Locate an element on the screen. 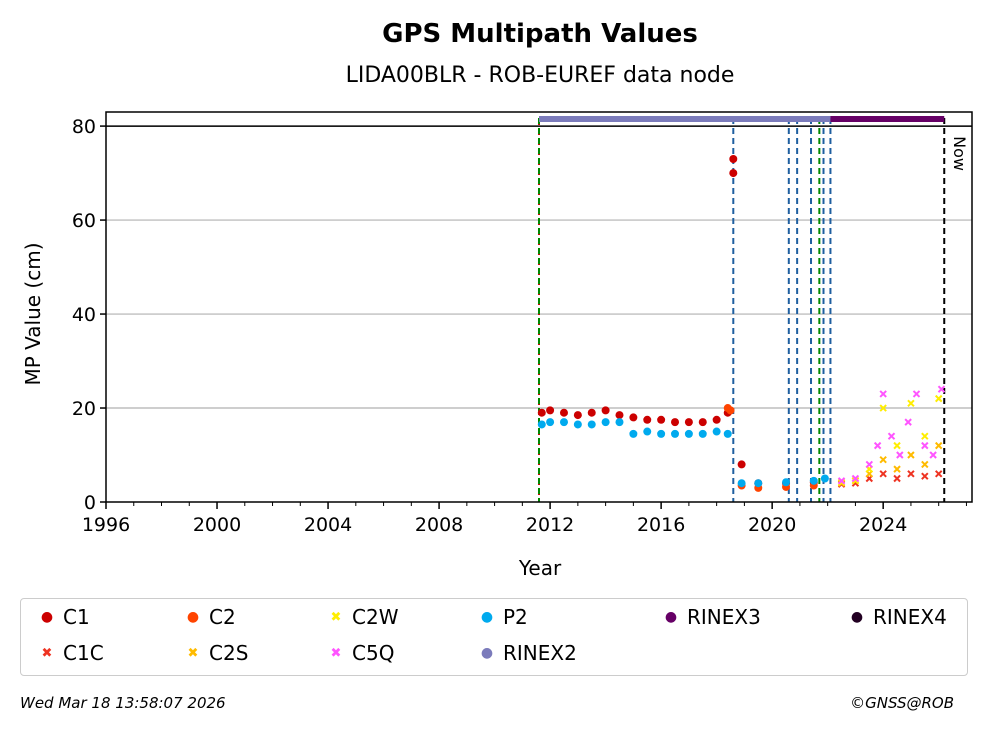  y-tick-label: 60 is located at coordinates (84, 221).